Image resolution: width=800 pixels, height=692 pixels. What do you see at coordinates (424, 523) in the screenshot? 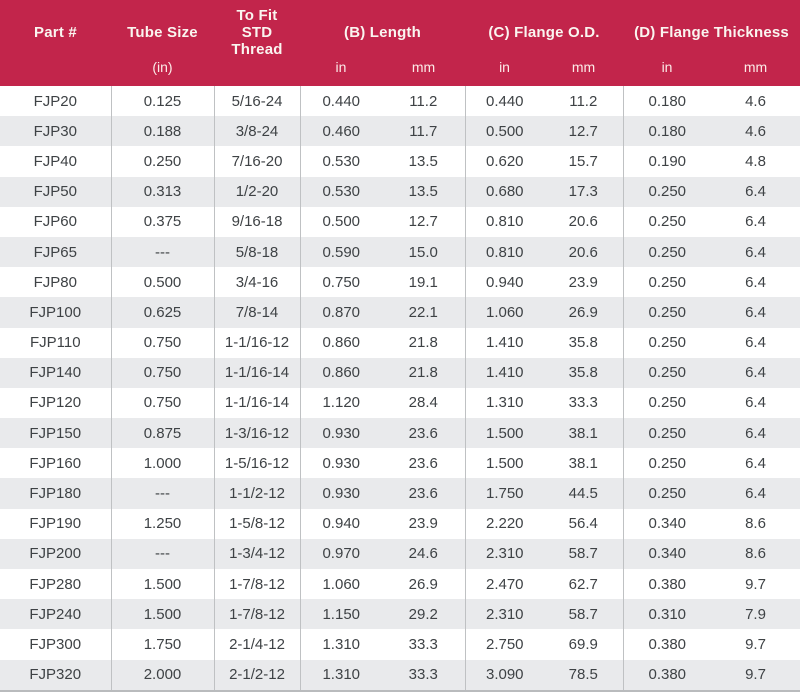
I see `cell-length-mm: 23.9` at bounding box center [424, 523].